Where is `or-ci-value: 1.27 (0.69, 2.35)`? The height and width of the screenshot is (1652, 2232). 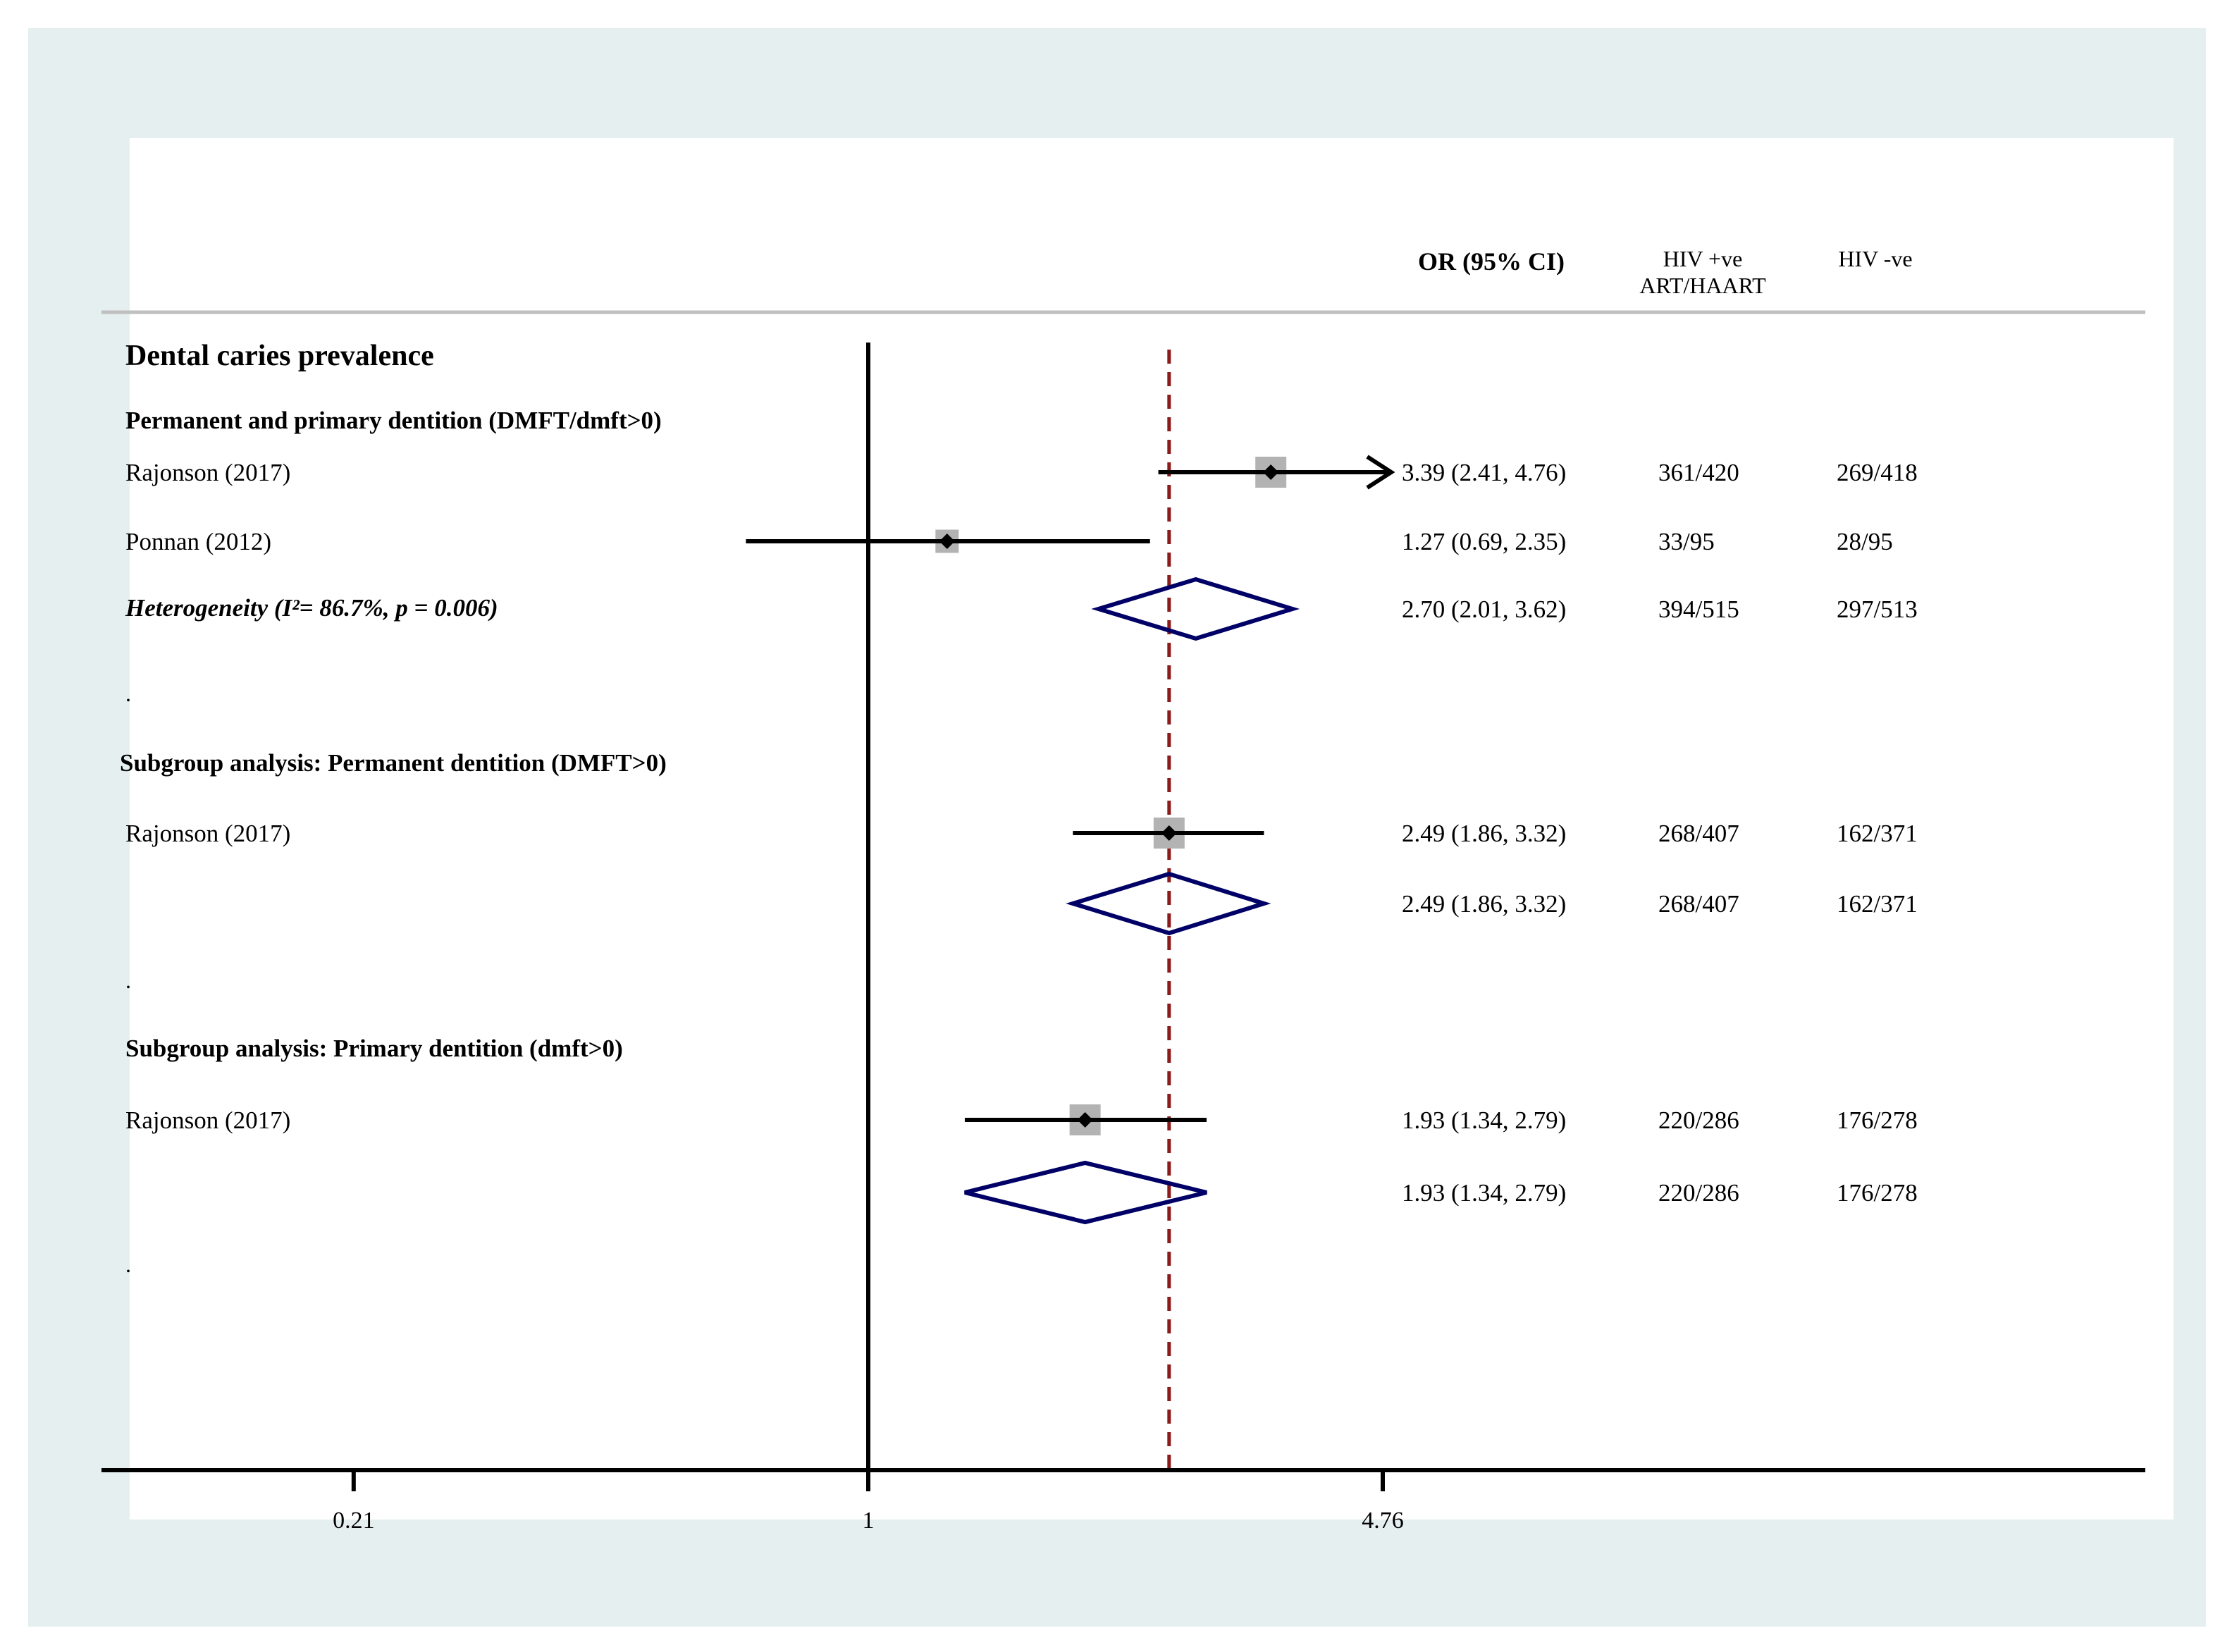 or-ci-value: 1.27 (0.69, 2.35) is located at coordinates (1484, 541).